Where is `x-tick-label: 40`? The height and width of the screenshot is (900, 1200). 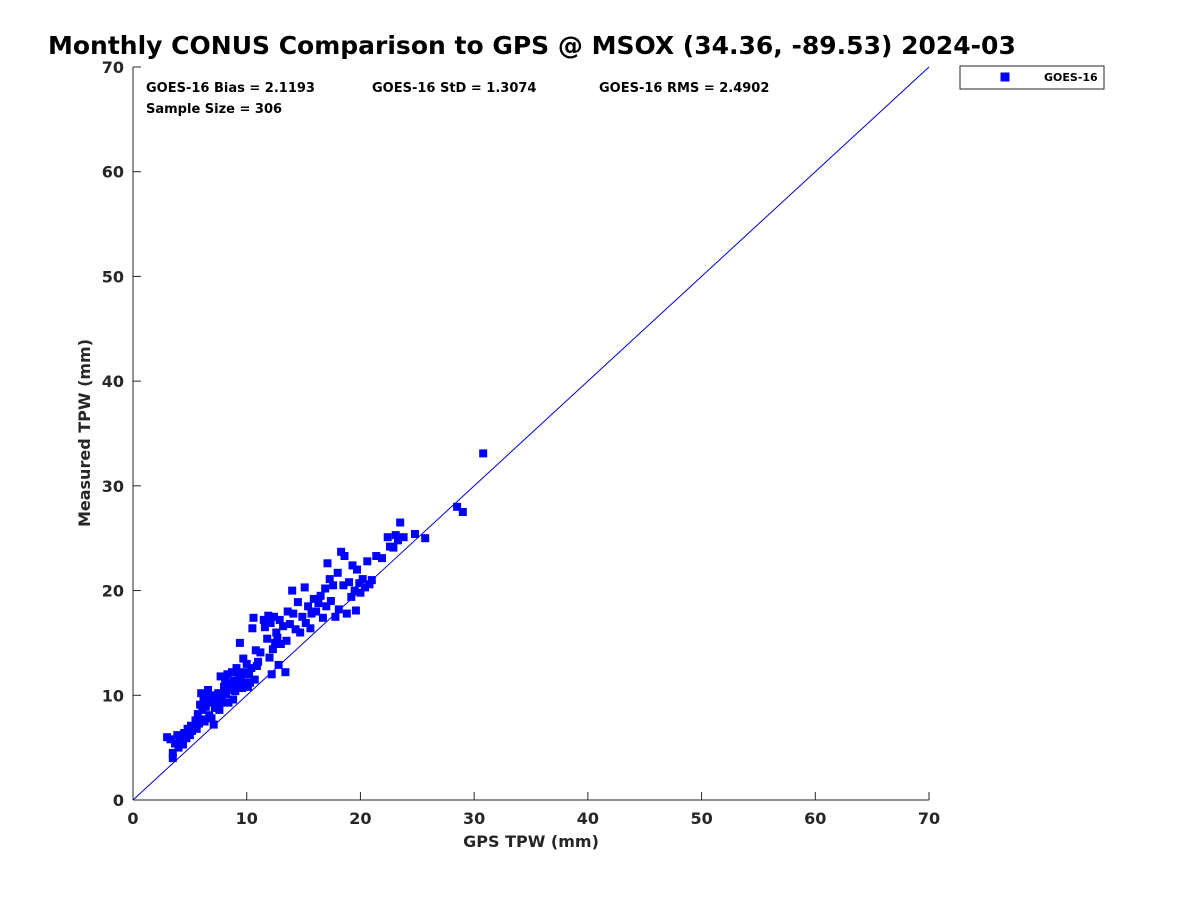 x-tick-label: 40 is located at coordinates (588, 818).